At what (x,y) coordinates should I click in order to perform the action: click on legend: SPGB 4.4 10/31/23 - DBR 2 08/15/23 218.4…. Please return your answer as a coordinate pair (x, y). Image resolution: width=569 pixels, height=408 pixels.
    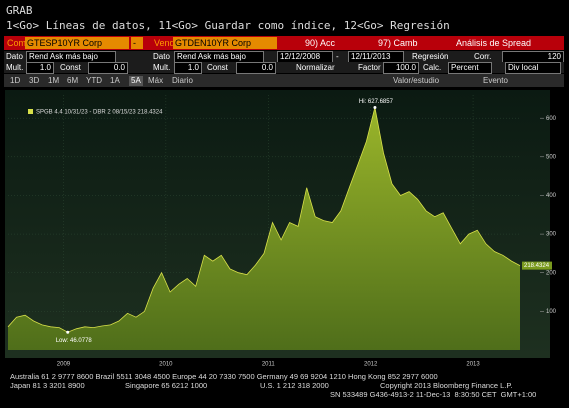
    Looking at the image, I should click on (99, 113).